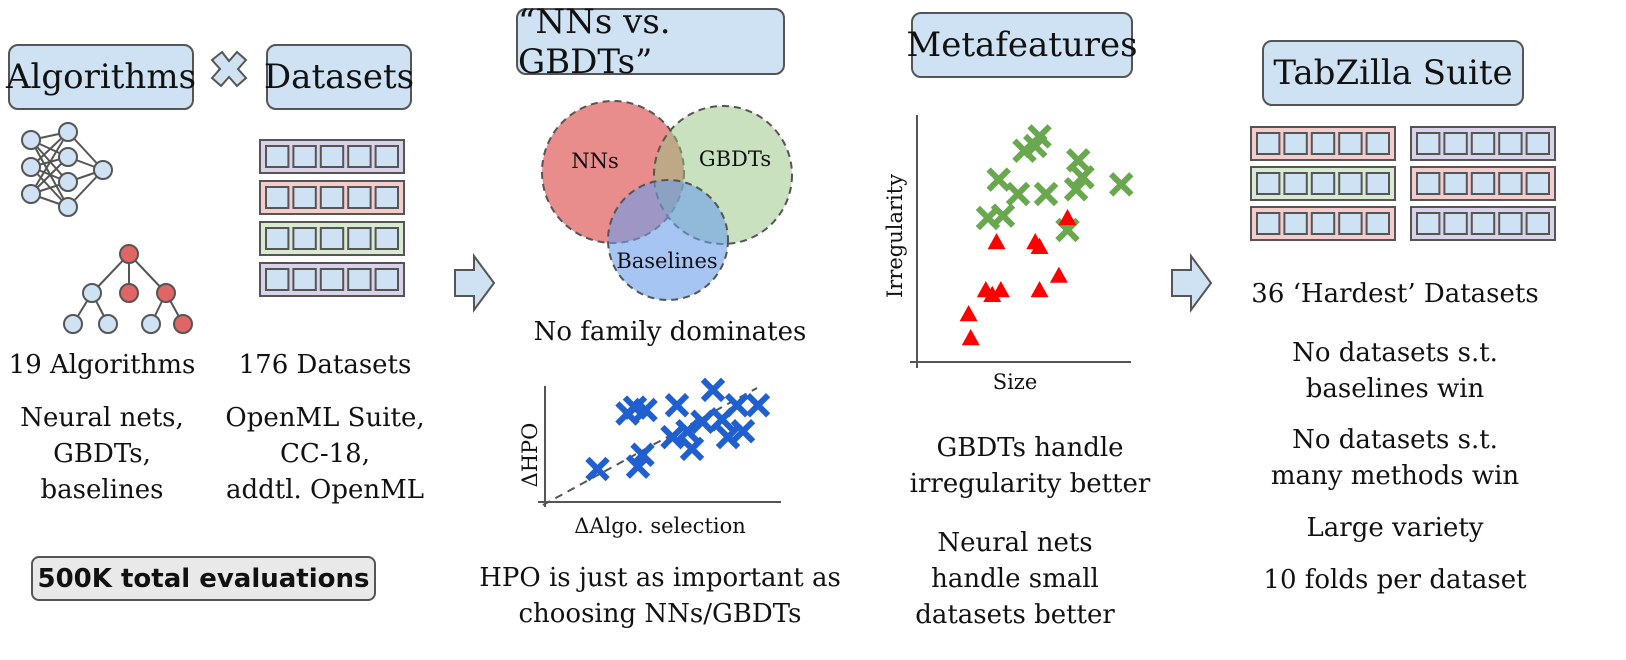 The width and height of the screenshot is (1626, 660). What do you see at coordinates (1395, 458) in the screenshot?
I see `suite-bullet: No datasets s.t. many methods win` at bounding box center [1395, 458].